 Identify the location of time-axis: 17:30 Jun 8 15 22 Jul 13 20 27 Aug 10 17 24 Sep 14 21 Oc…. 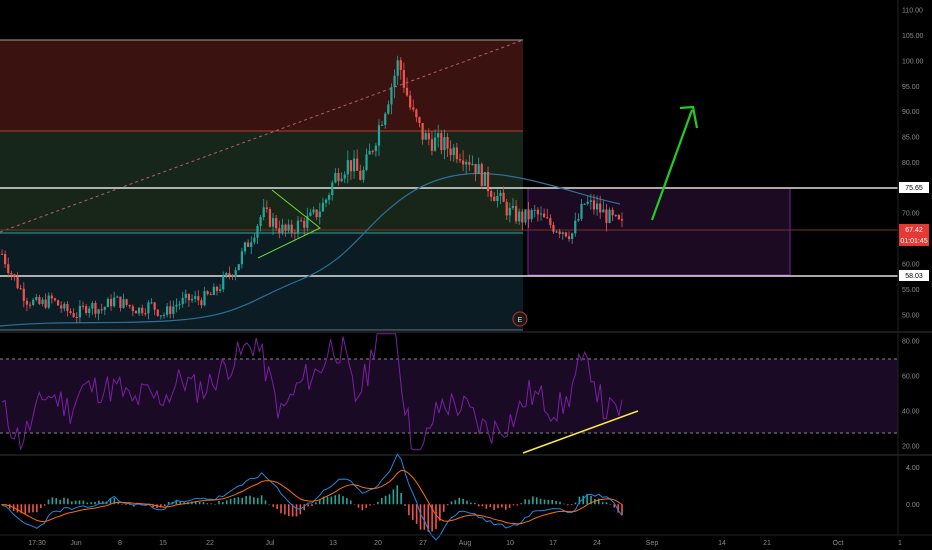
(465, 543).